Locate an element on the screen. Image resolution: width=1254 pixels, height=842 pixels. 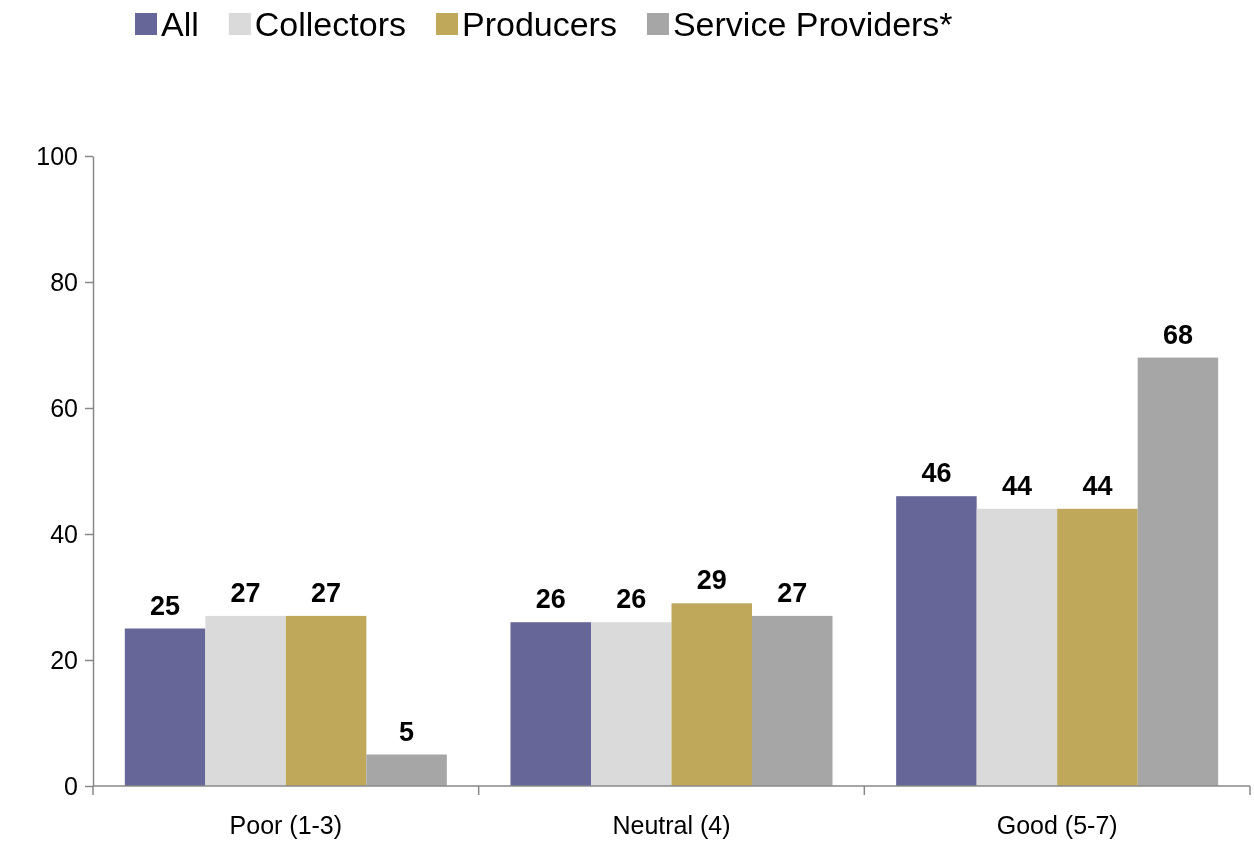
data-label: 29 is located at coordinates (711, 580).